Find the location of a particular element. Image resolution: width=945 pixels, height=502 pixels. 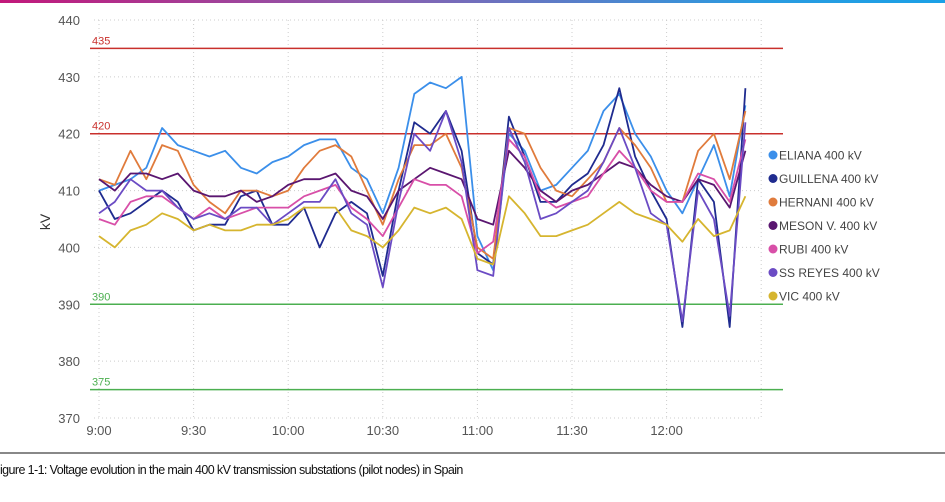

x-tick-label: 11:00 is located at coordinates (478, 430).